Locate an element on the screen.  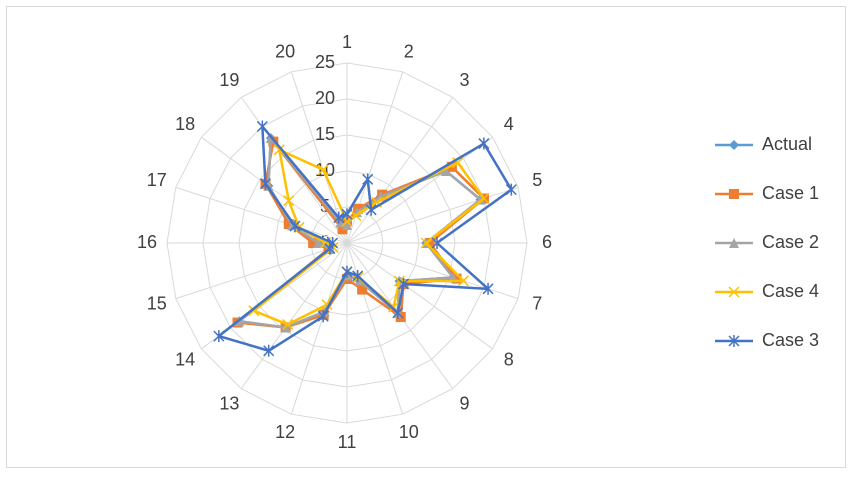
r-tick-label: 20 is located at coordinates (325, 98).